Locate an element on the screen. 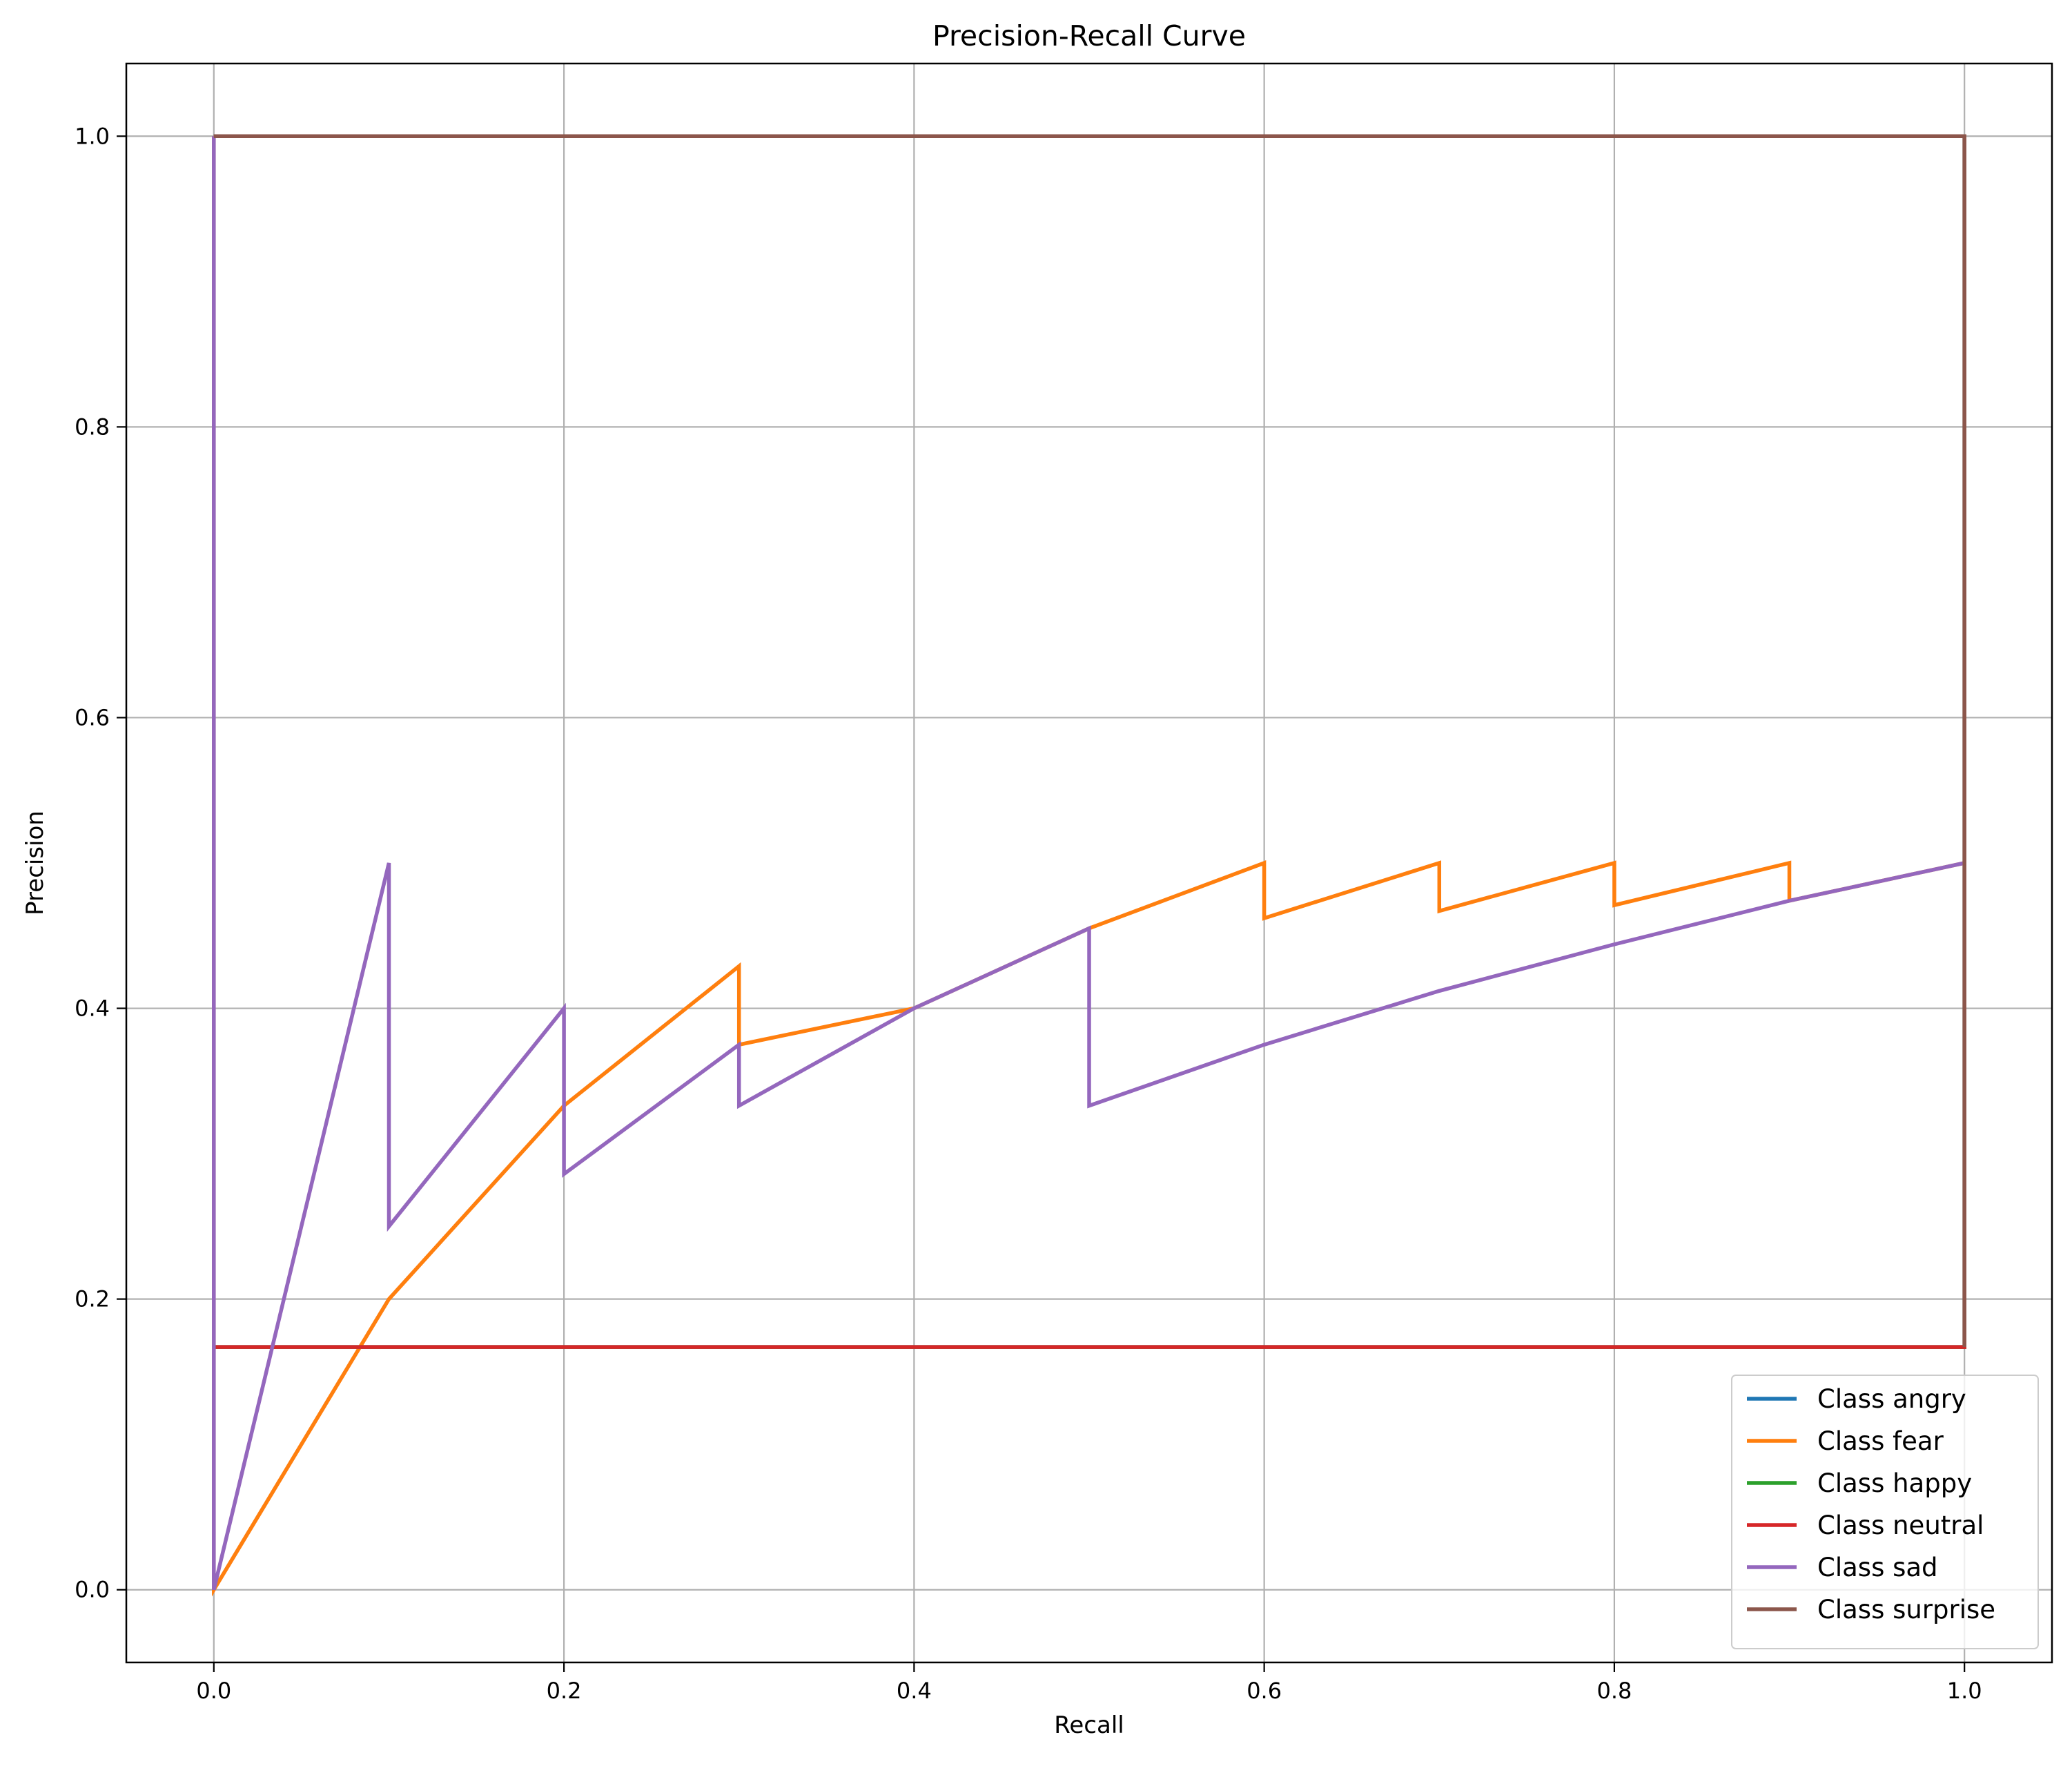 The height and width of the screenshot is (1766, 2072). legend-label-class-sad: Class sad is located at coordinates (1877, 1567).